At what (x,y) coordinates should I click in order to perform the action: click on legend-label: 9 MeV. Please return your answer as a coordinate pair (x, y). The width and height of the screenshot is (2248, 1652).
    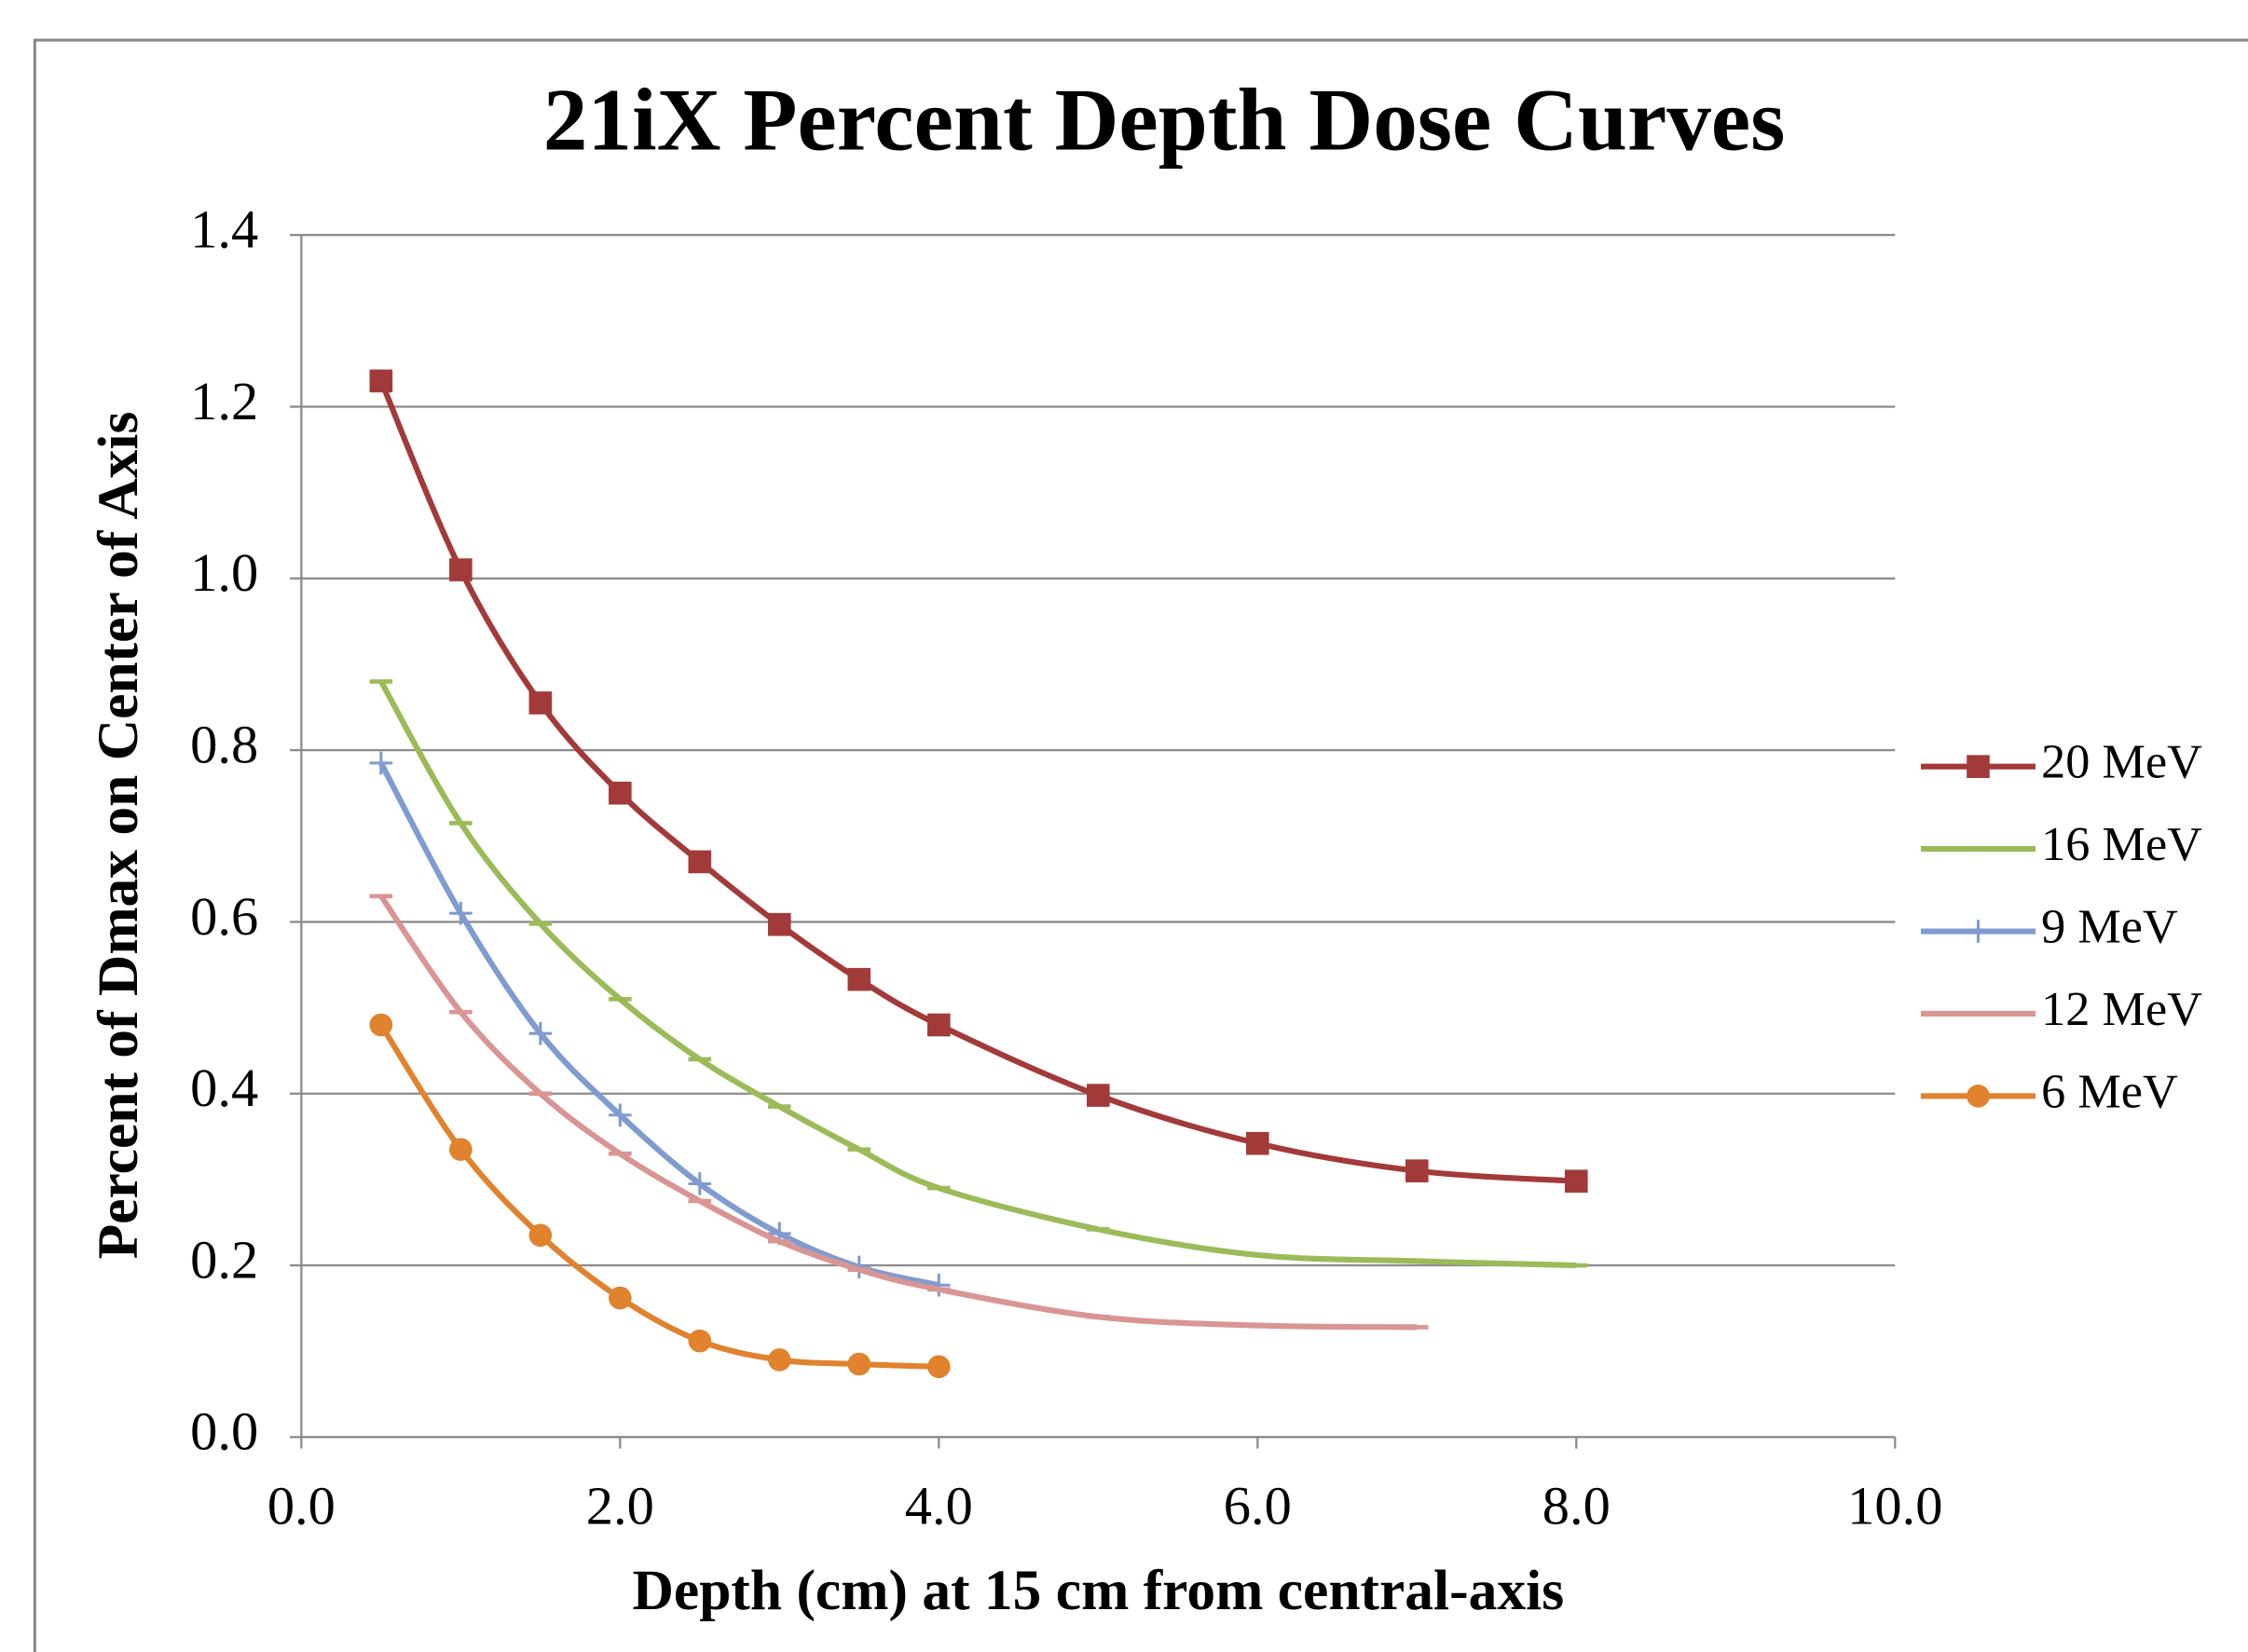
    Looking at the image, I should click on (2109, 927).